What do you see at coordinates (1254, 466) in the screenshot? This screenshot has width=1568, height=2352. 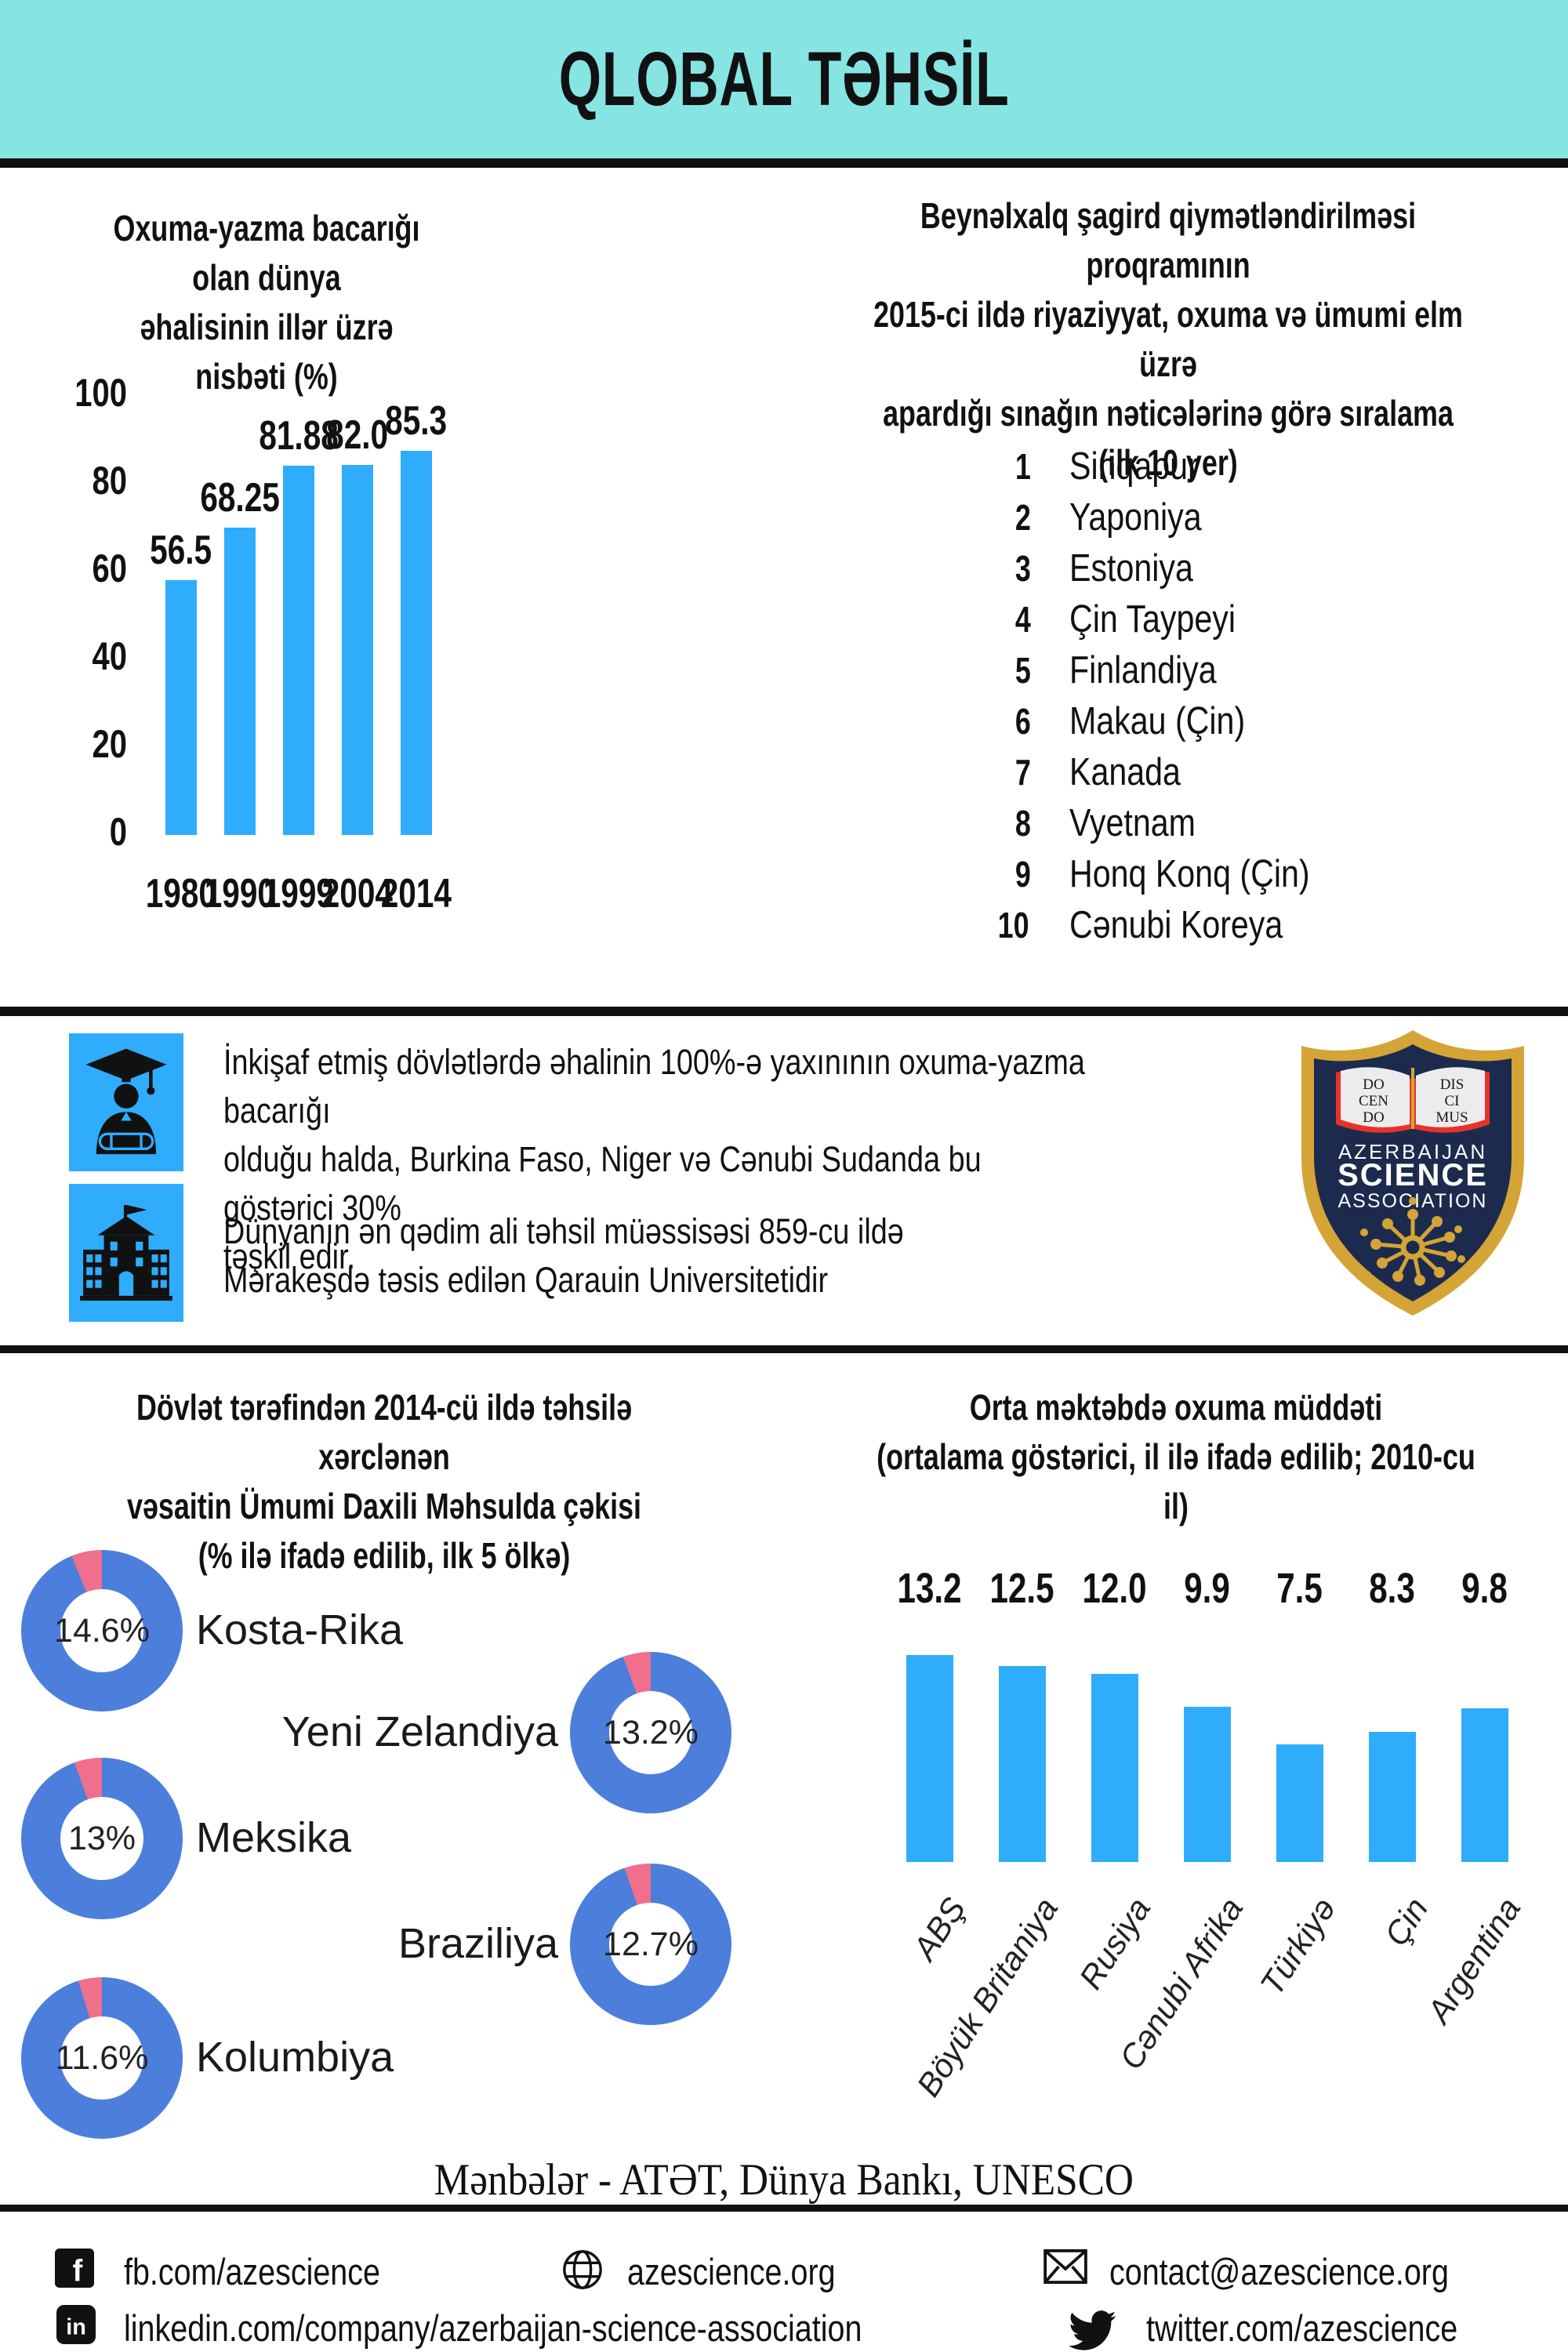 I see `rank-row-1: 1 Sinqapur` at bounding box center [1254, 466].